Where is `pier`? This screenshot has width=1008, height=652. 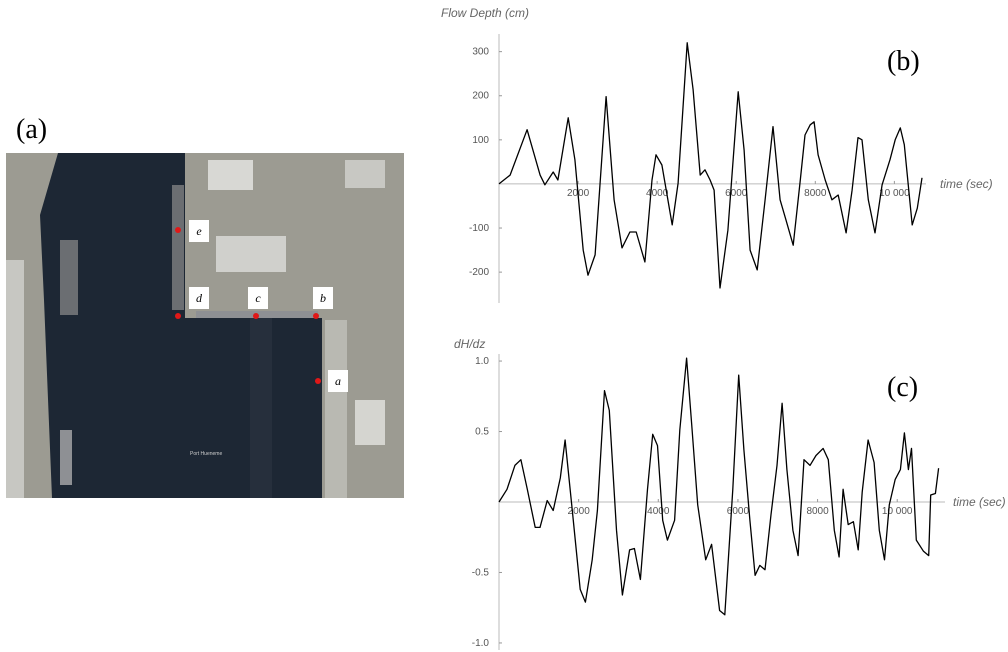
pier is located at coordinates (336, 409).